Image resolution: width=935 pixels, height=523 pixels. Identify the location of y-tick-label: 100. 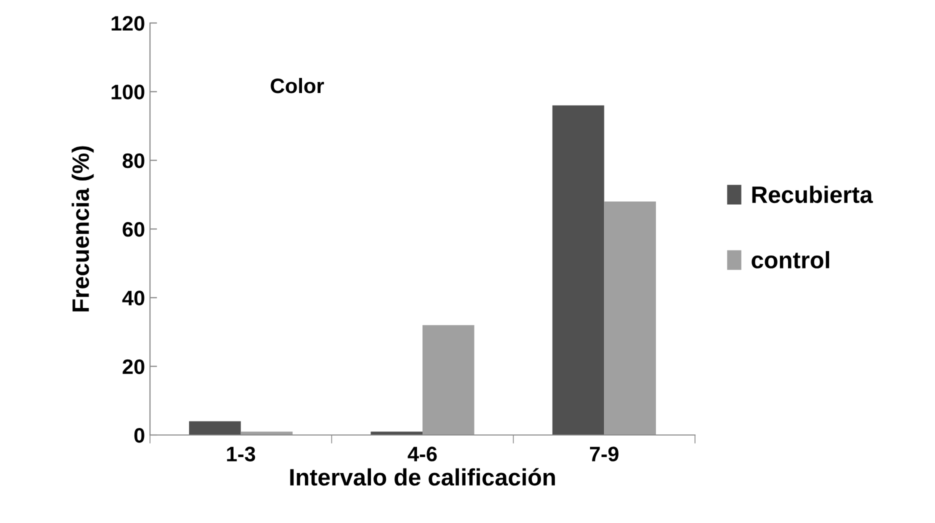
(128, 92).